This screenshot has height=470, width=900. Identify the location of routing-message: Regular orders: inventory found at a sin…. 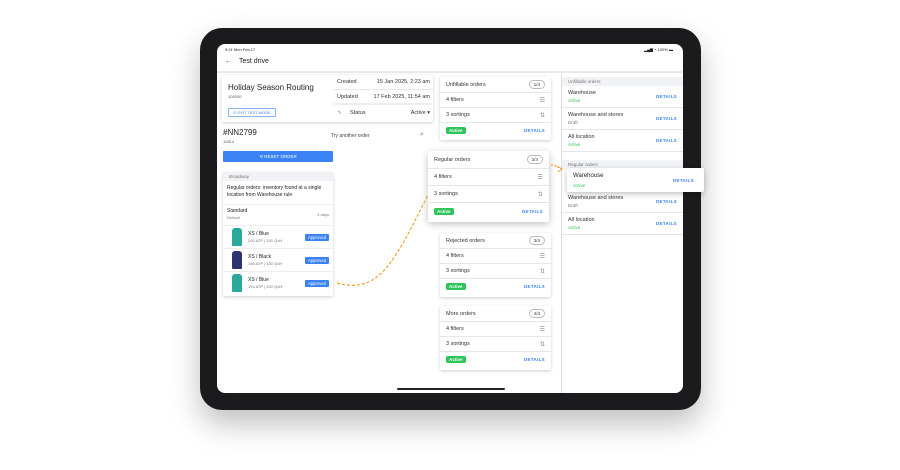
(278, 193).